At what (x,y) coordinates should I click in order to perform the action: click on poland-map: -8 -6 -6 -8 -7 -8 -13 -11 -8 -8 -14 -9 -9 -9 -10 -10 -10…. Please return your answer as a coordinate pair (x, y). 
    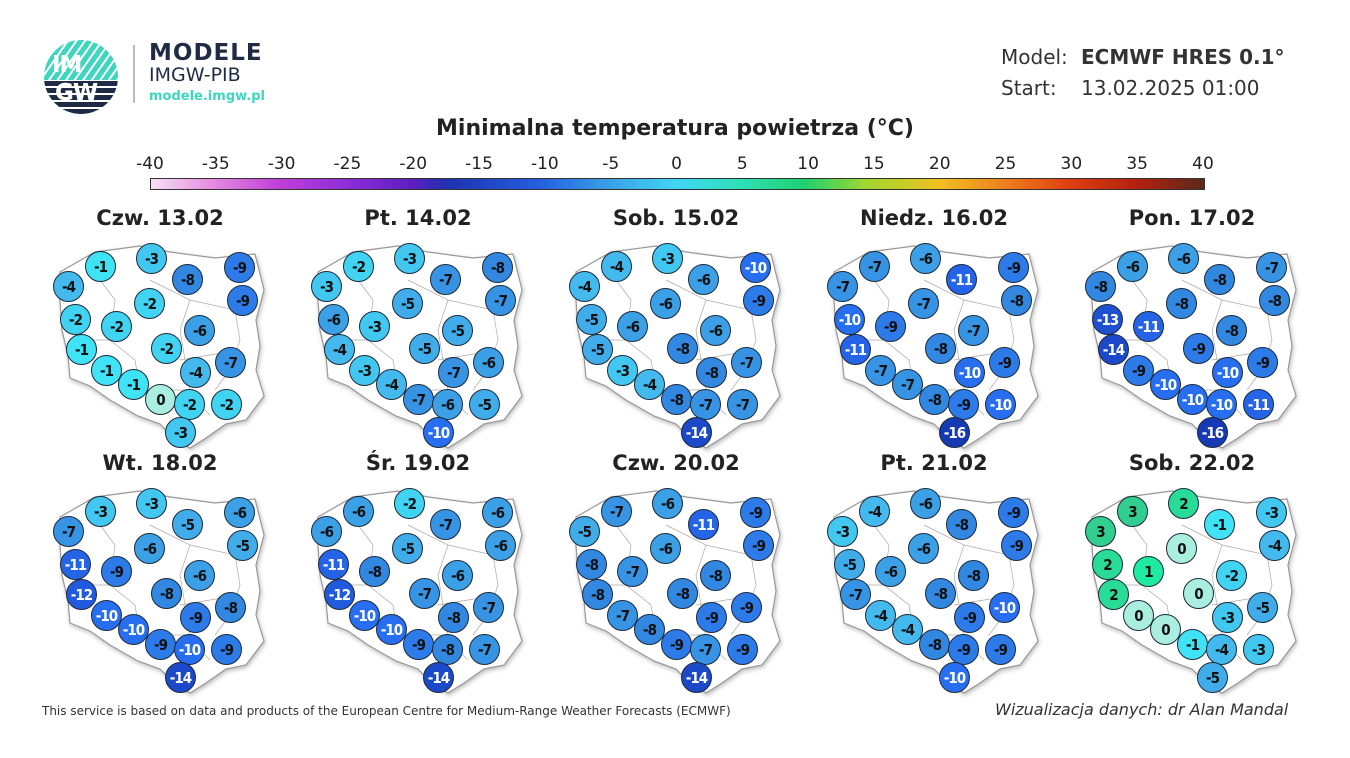
    Looking at the image, I should click on (1192, 360).